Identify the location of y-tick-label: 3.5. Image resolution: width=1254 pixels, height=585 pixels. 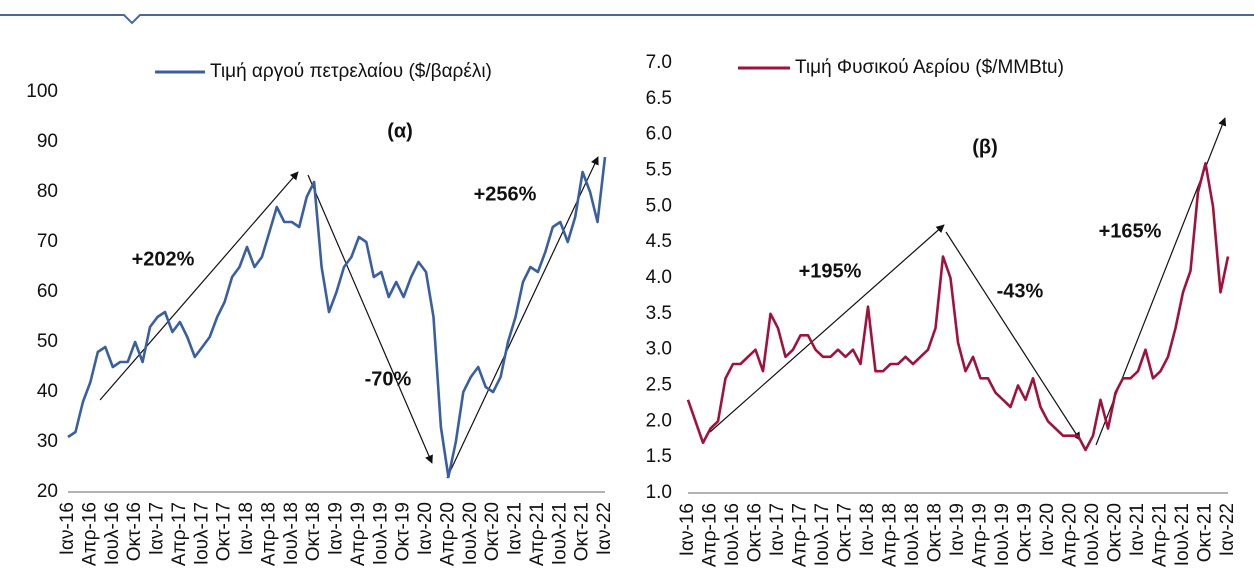
(659, 313).